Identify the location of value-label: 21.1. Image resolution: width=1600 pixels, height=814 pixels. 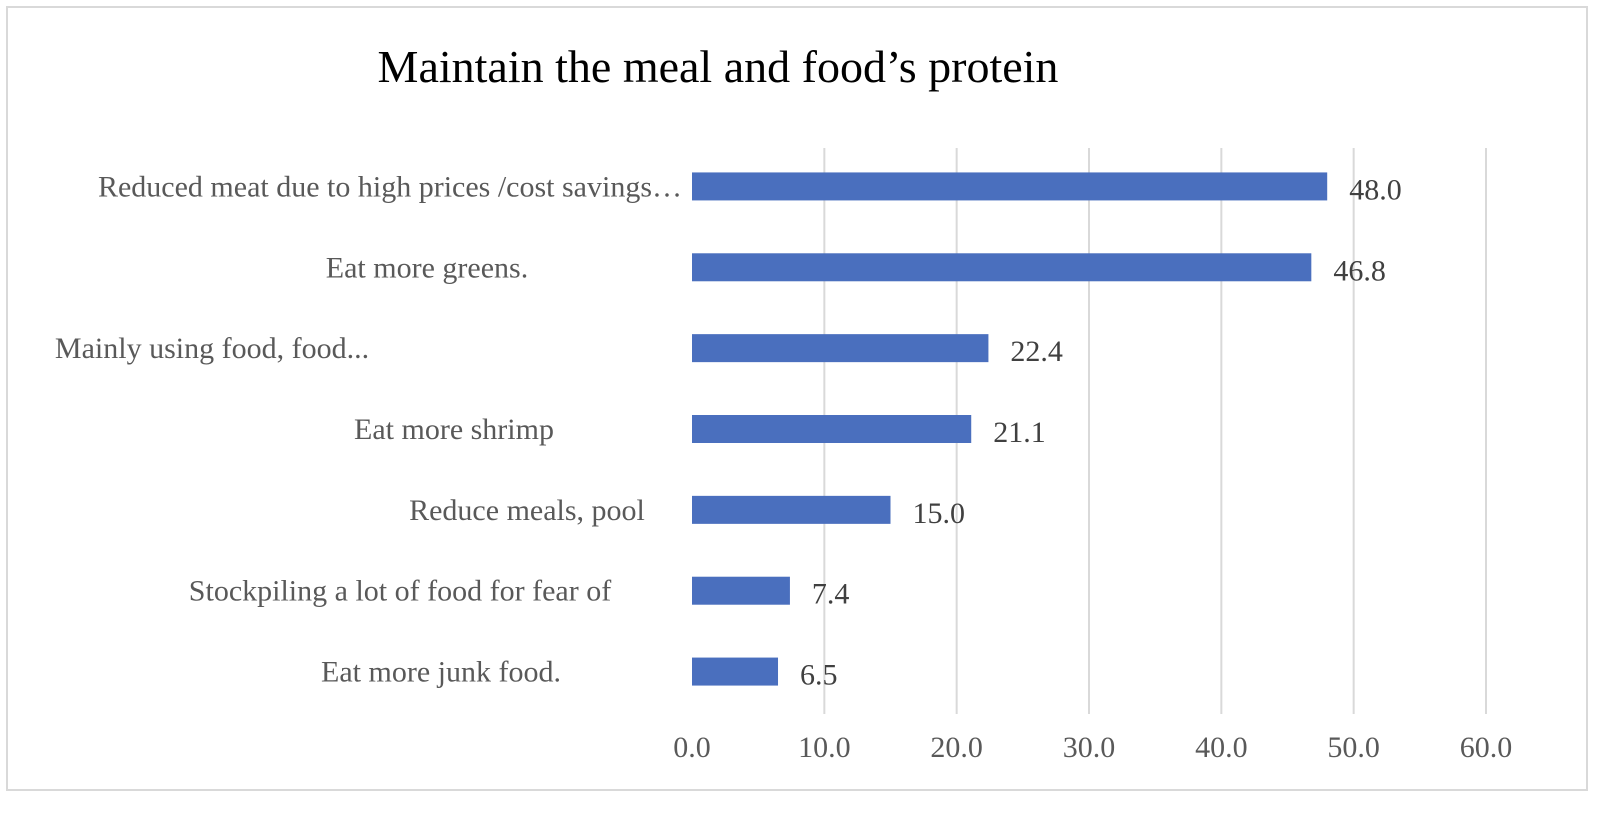
(1019, 432).